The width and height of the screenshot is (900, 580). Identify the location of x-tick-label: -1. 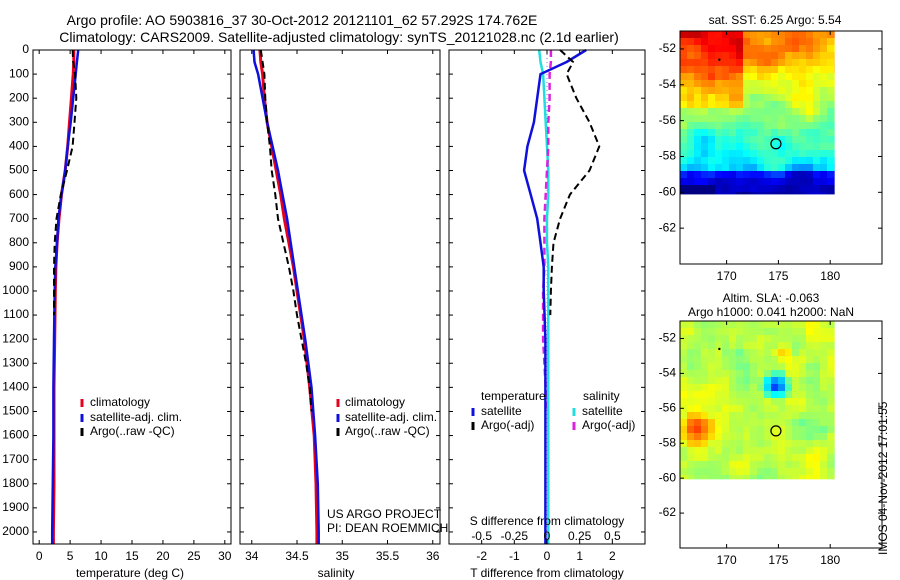
(514, 556).